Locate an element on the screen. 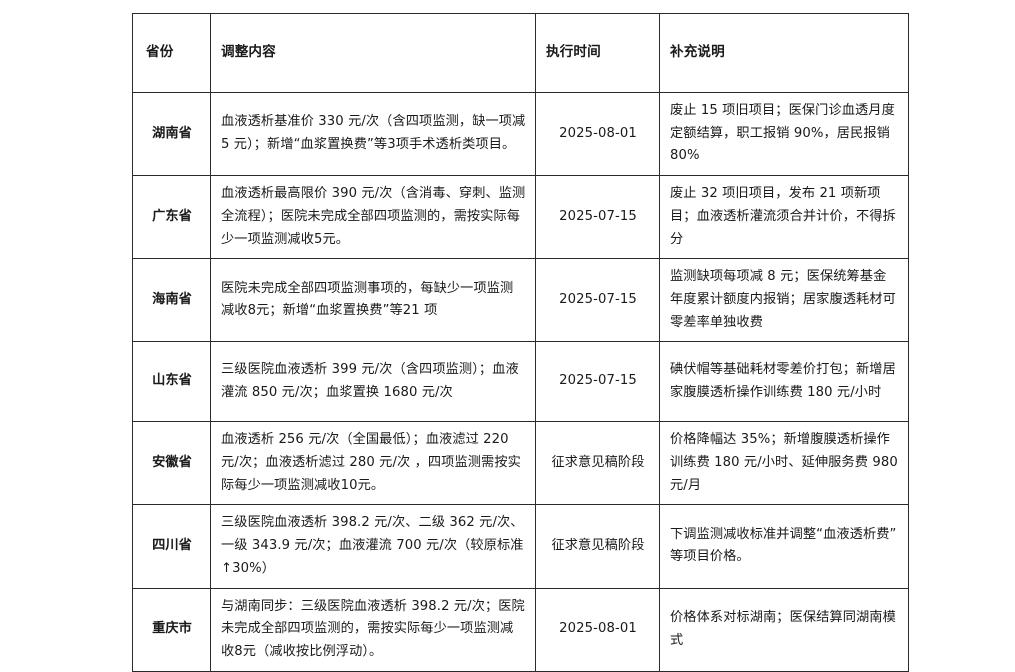  cell-province: 安徽省 is located at coordinates (171, 463).